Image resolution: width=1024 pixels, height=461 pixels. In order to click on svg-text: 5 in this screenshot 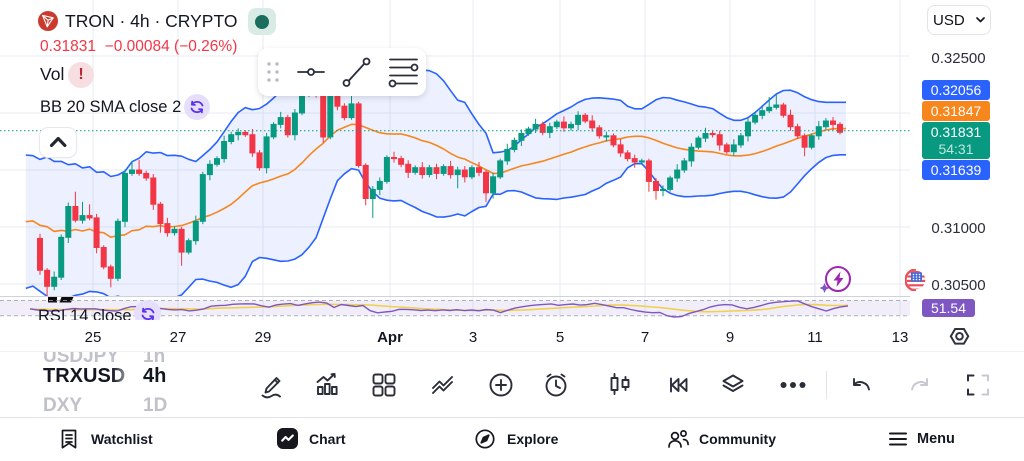, I will do `click(560, 337)`.